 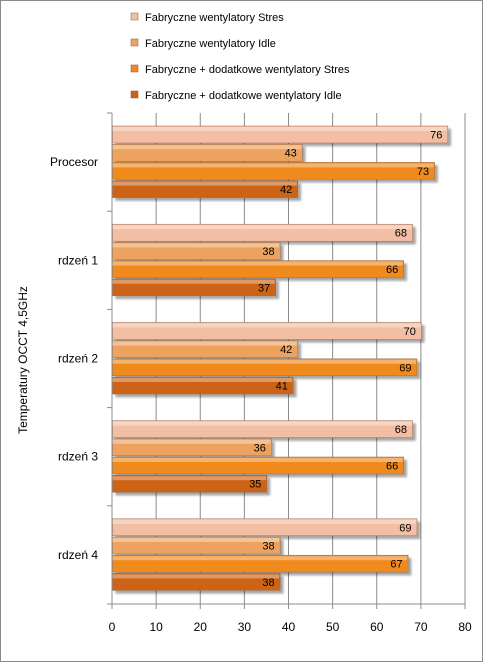 What do you see at coordinates (289, 627) in the screenshot?
I see `x-tick-label: 40` at bounding box center [289, 627].